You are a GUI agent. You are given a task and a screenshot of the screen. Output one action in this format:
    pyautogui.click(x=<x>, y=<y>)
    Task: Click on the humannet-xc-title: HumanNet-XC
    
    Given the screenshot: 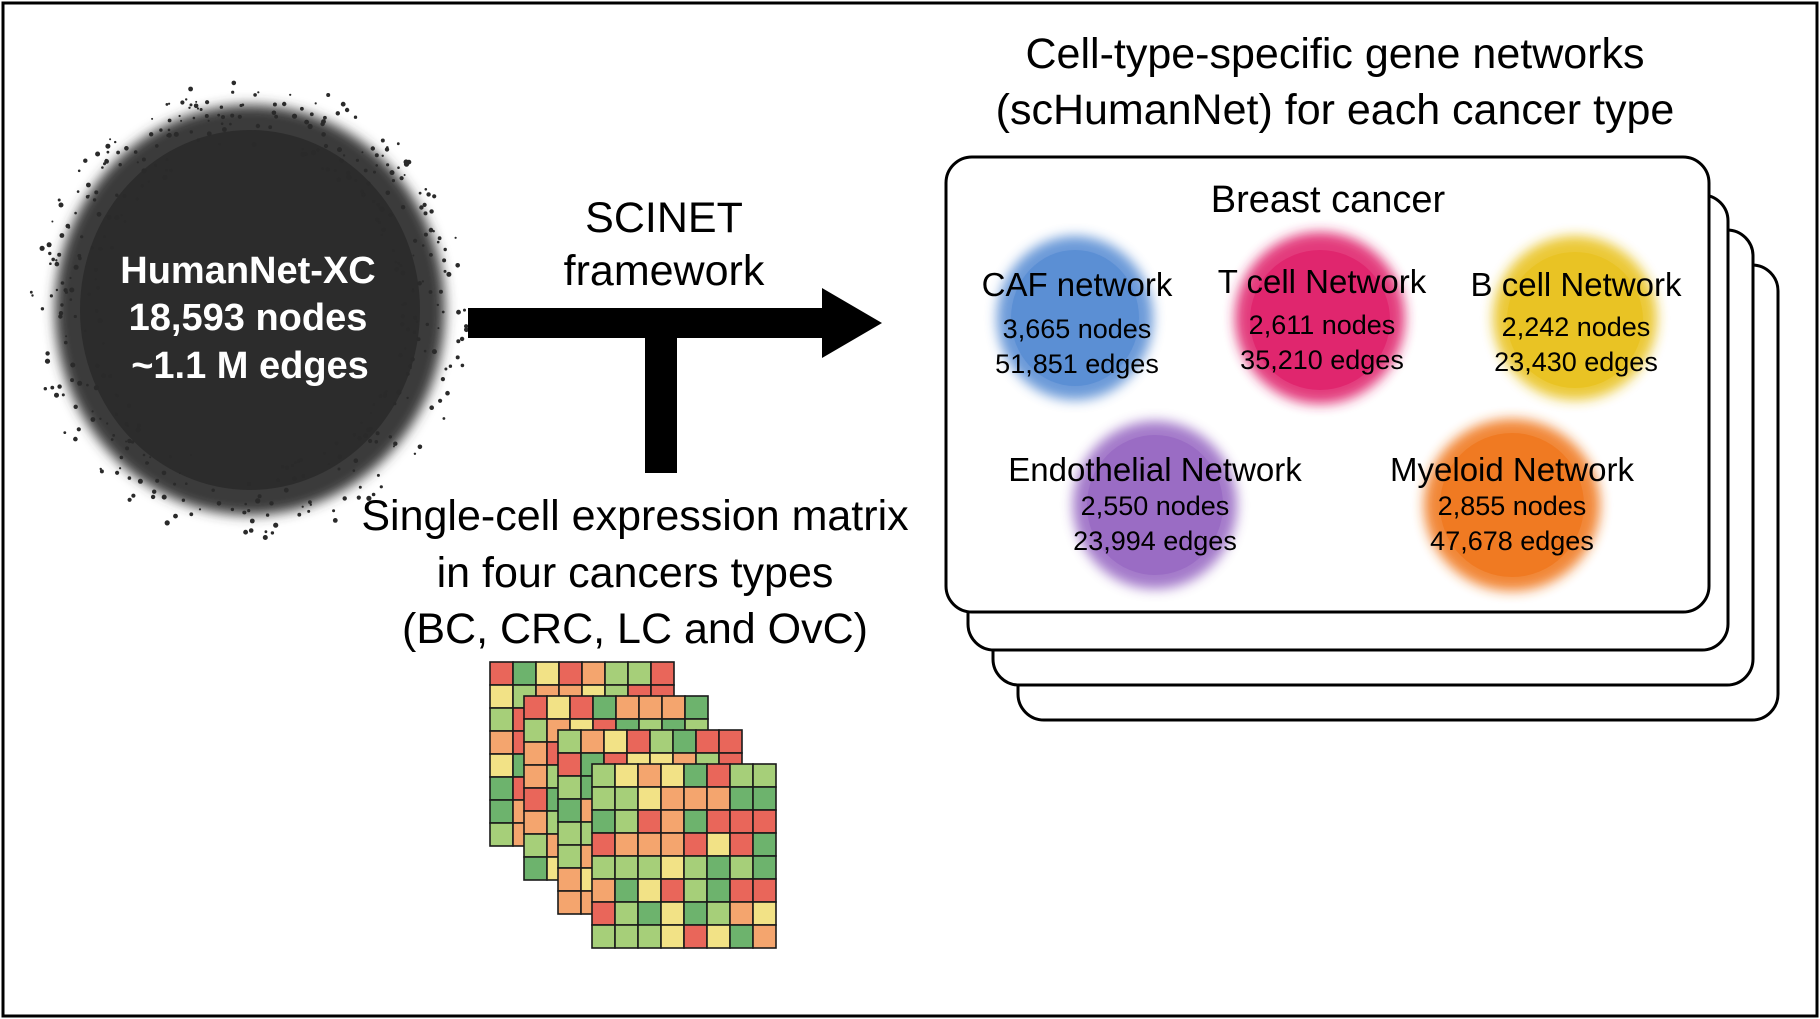 What is the action you would take?
    pyautogui.click(x=247, y=271)
    